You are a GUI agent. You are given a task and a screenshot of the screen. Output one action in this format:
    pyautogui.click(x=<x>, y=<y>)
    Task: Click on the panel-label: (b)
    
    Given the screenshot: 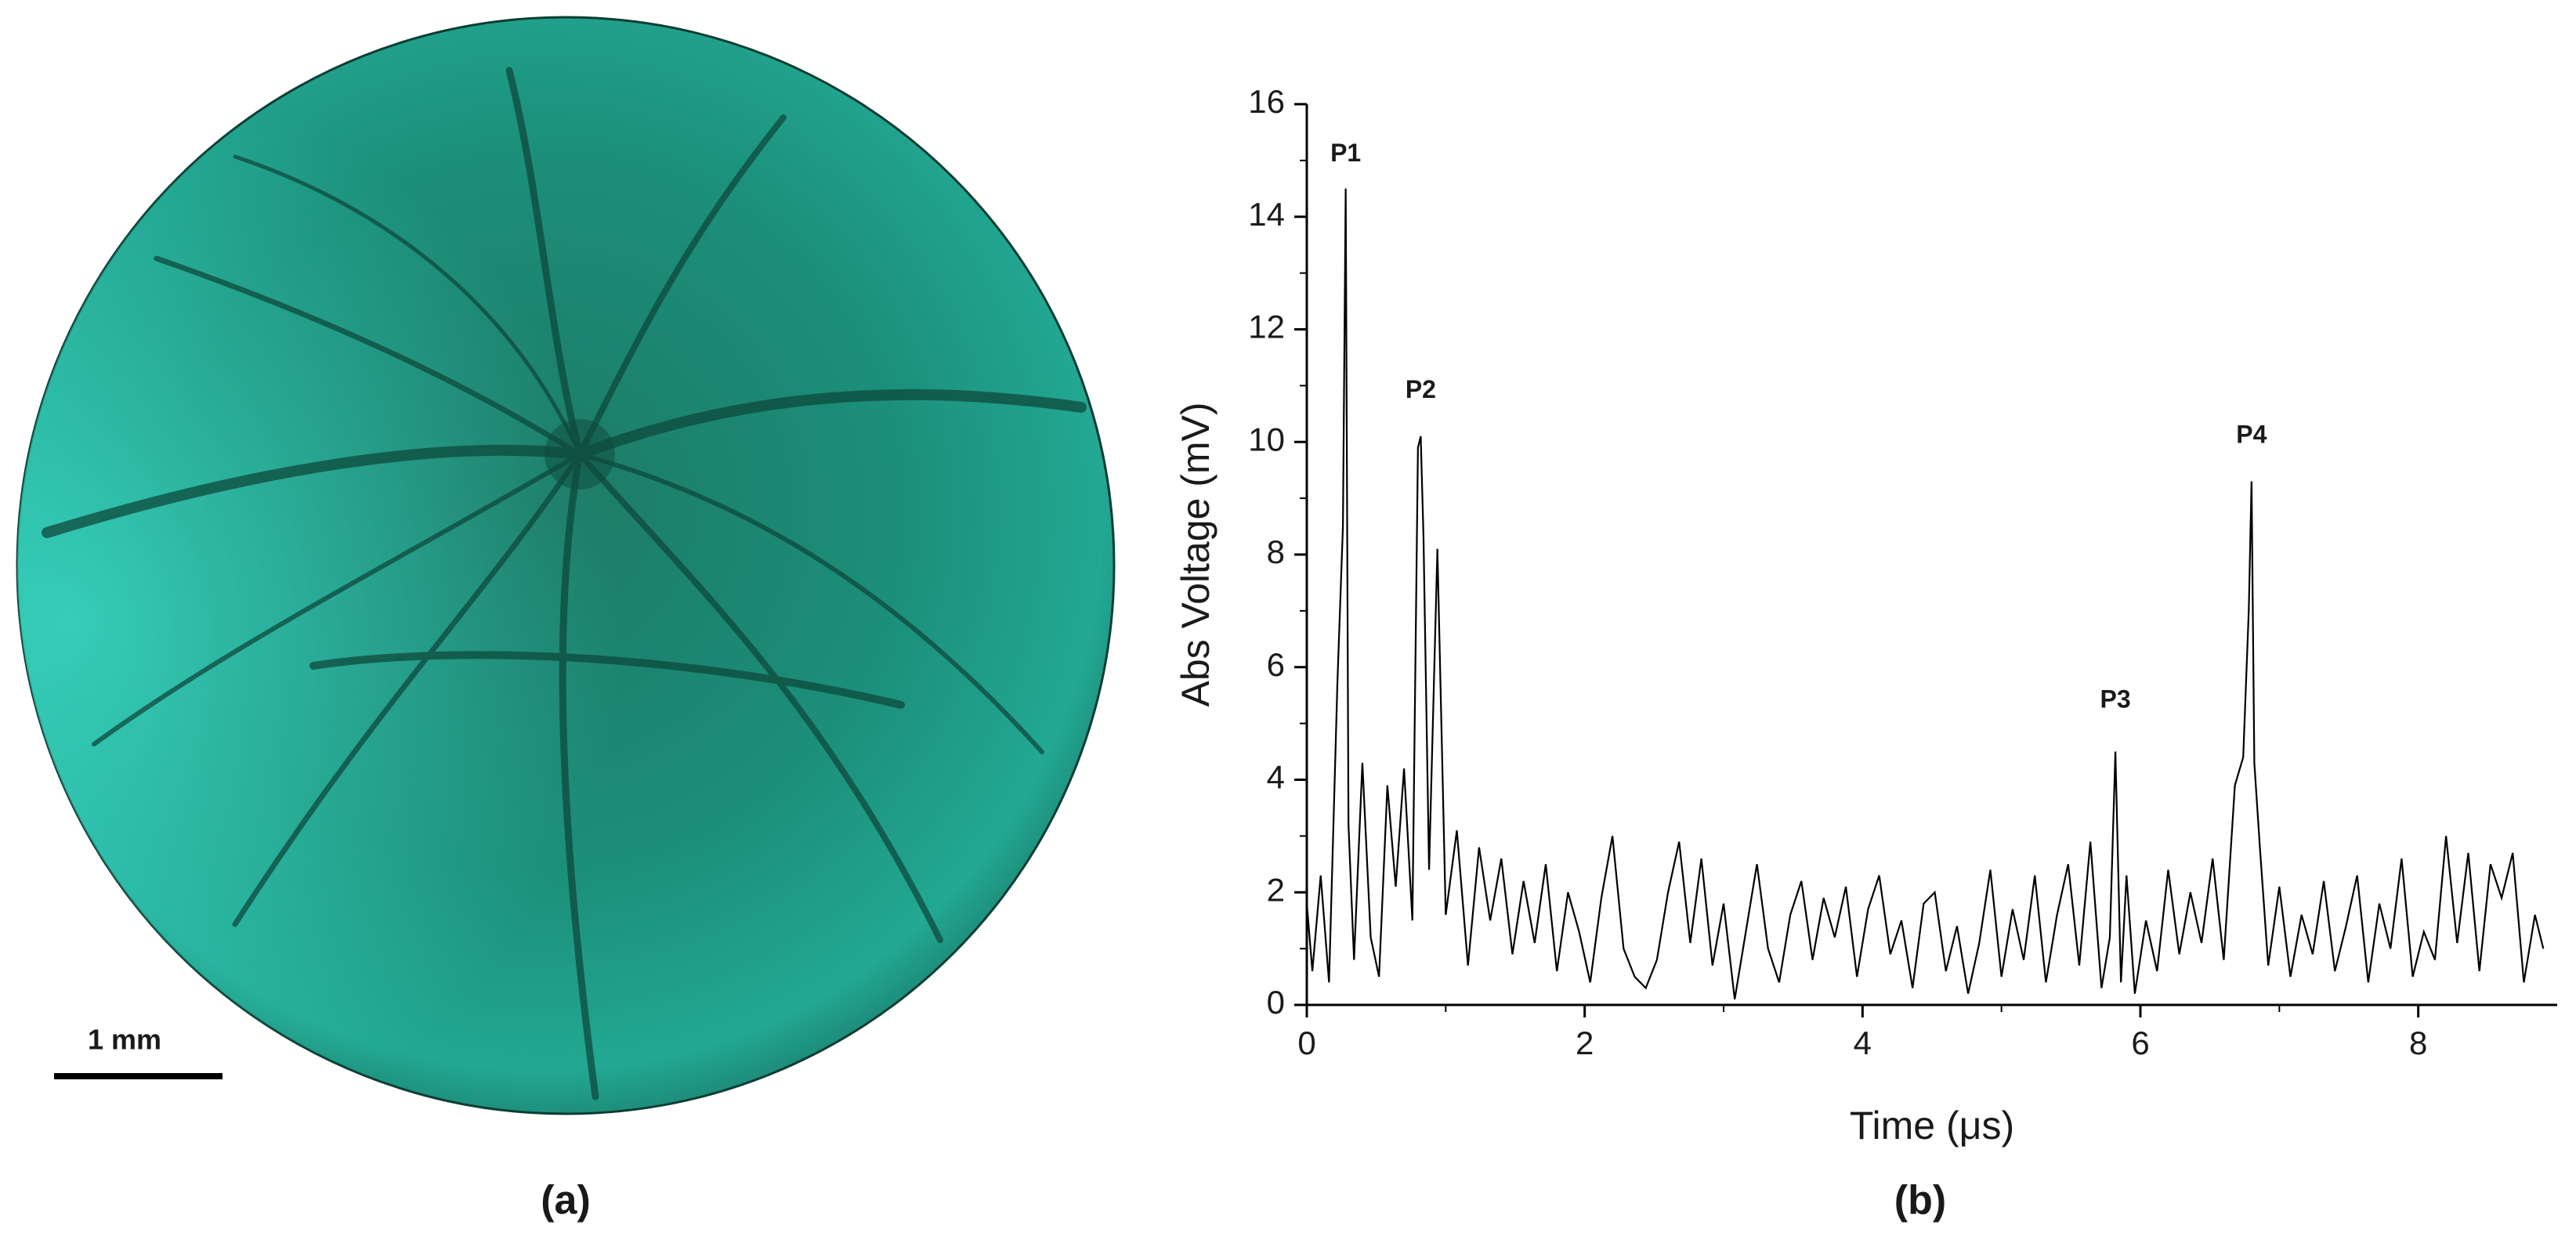 What is the action you would take?
    pyautogui.click(x=1920, y=1200)
    